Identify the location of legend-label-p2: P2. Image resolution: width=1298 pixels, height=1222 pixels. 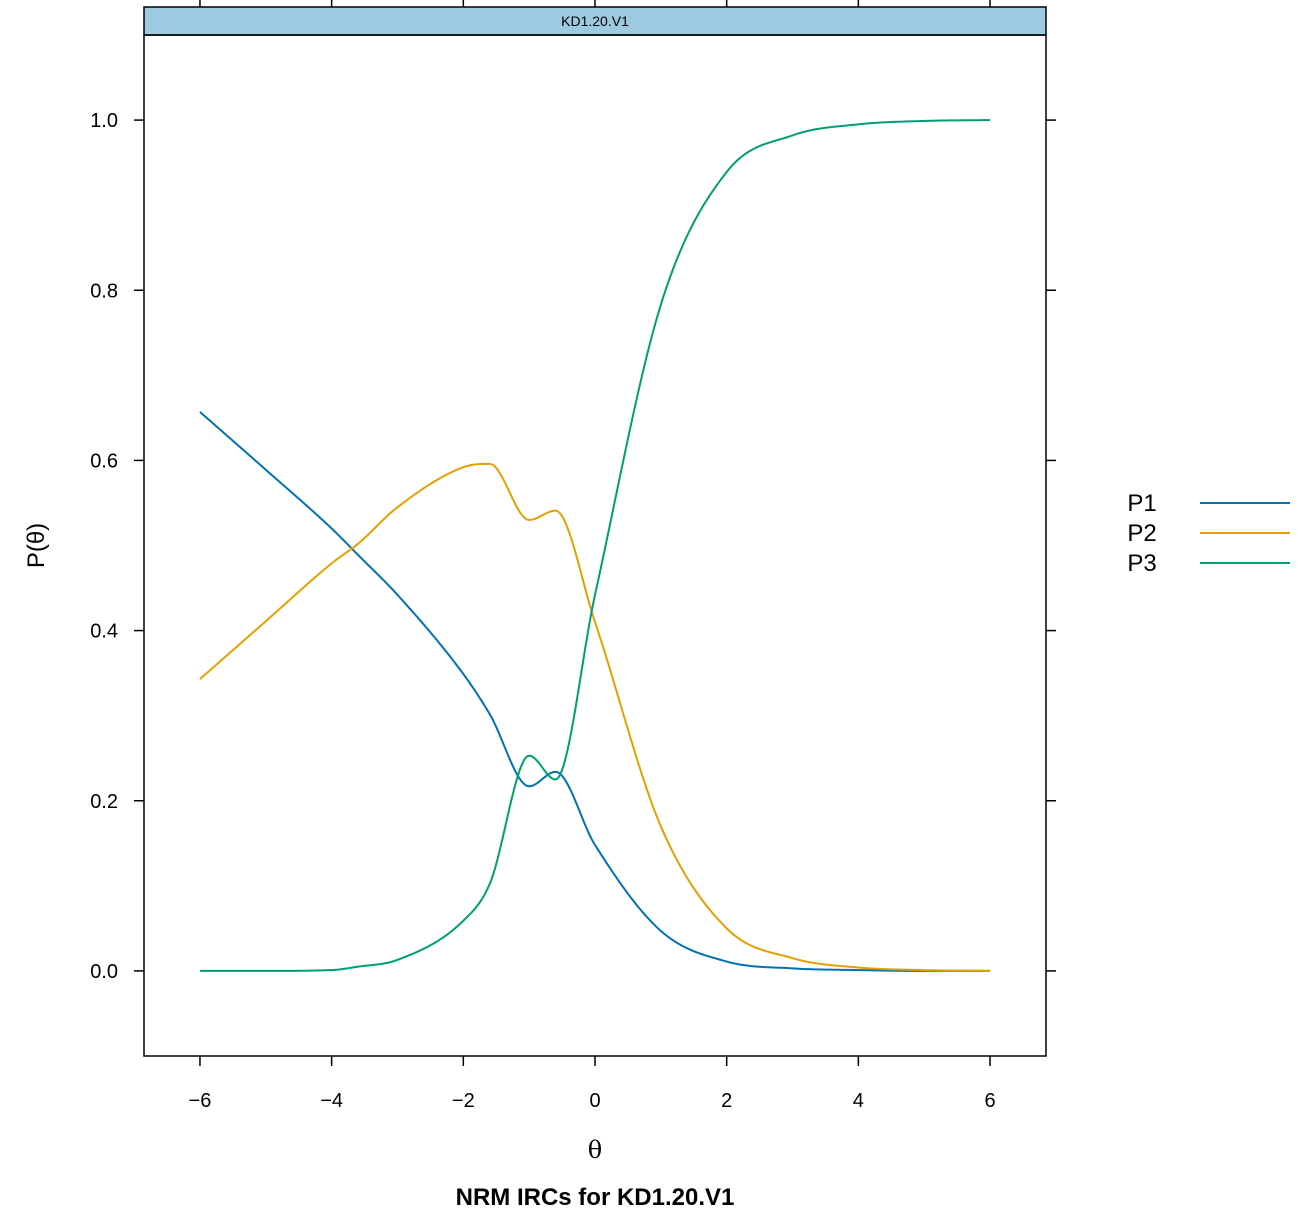
(1141, 533).